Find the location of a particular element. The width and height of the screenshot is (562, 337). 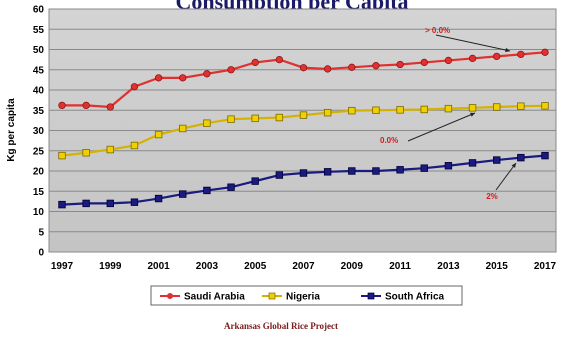

y-axis-label: Kg per capita is located at coordinates (11, 130).